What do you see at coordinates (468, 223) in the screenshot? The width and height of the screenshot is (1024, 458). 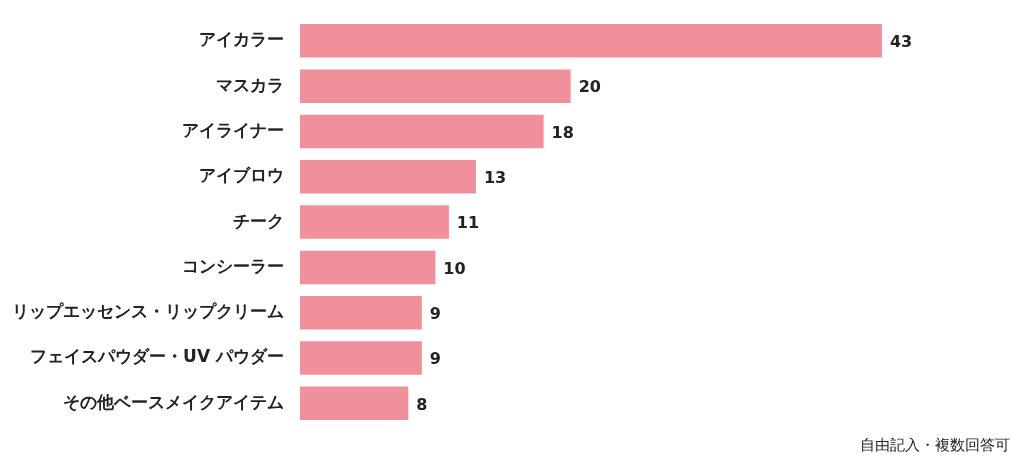 I see `data-label: 11` at bounding box center [468, 223].